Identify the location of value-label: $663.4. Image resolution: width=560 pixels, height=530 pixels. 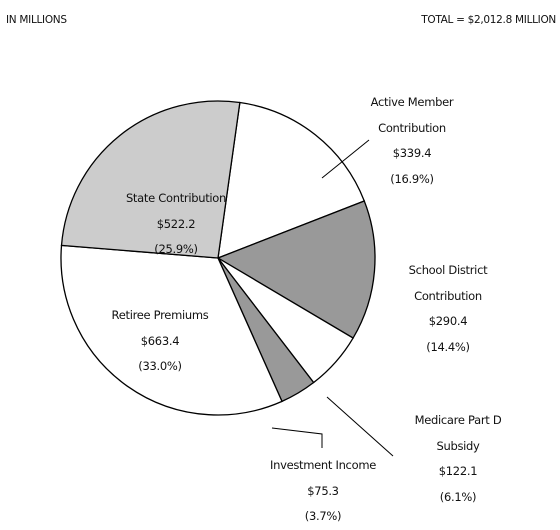
(160, 340).